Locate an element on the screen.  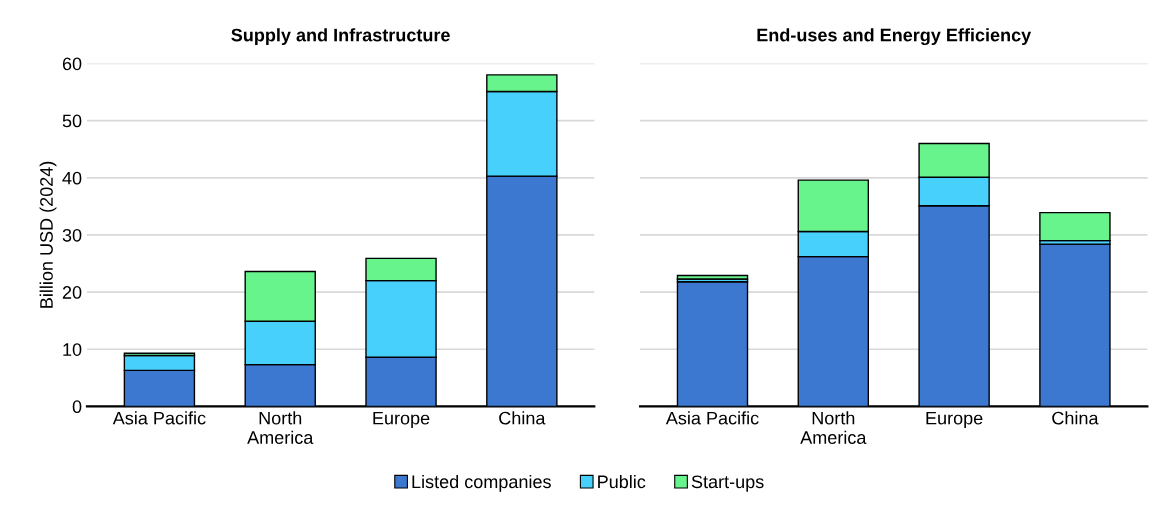
y-tick-label: 10 is located at coordinates (72, 349).